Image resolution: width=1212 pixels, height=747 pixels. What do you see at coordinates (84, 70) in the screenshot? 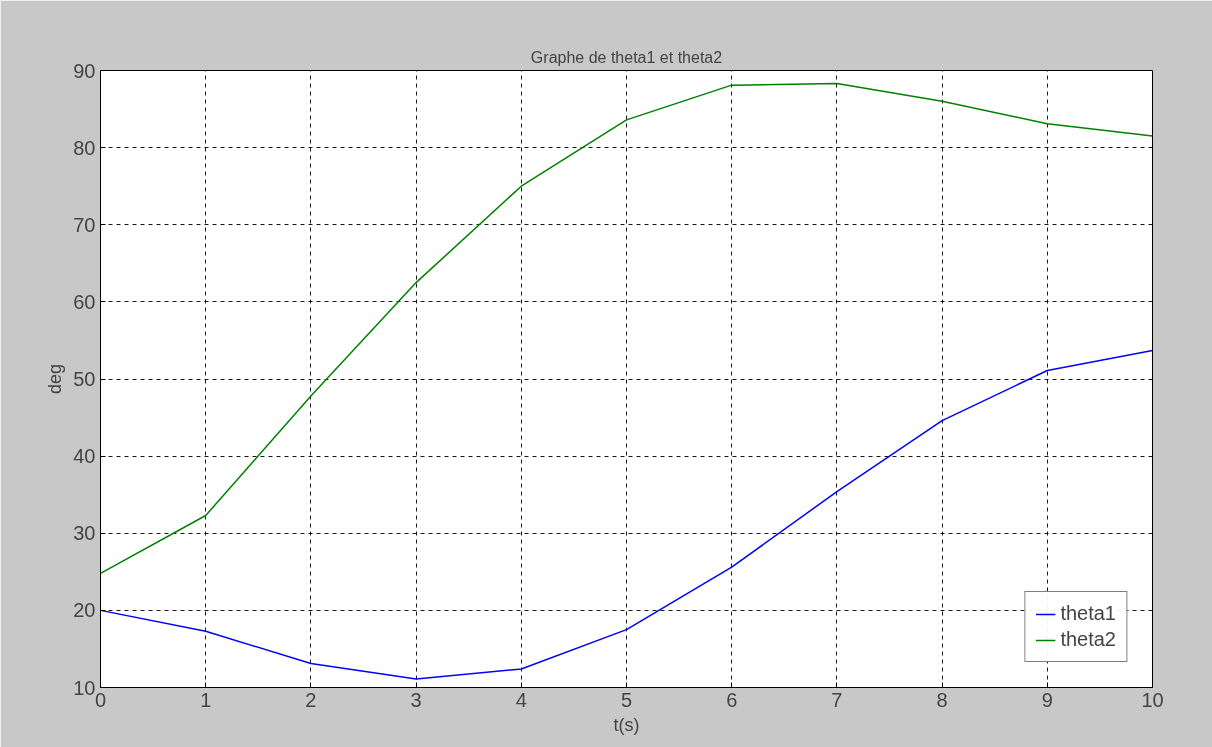
I see `y-tick-label: 90` at bounding box center [84, 70].